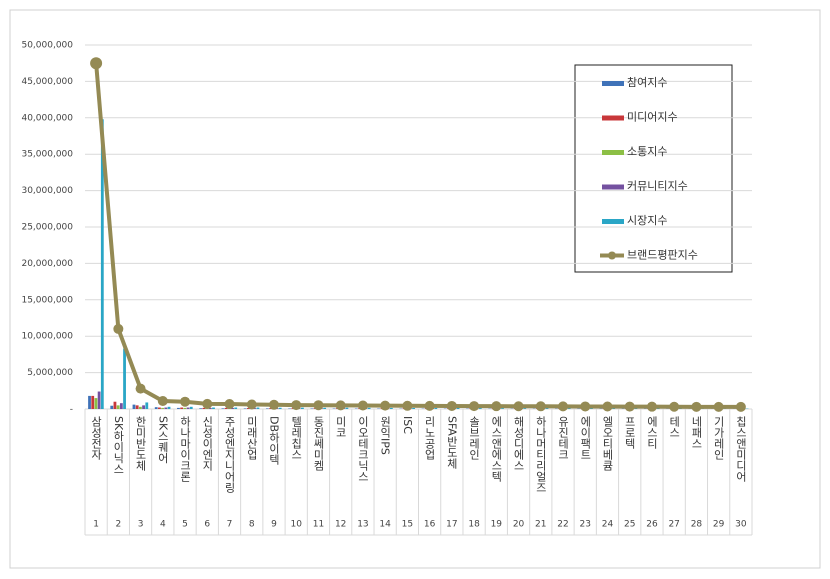 The height and width of the screenshot is (579, 830). I want to click on x-tick-label: SK하이닉스, so click(118, 445).